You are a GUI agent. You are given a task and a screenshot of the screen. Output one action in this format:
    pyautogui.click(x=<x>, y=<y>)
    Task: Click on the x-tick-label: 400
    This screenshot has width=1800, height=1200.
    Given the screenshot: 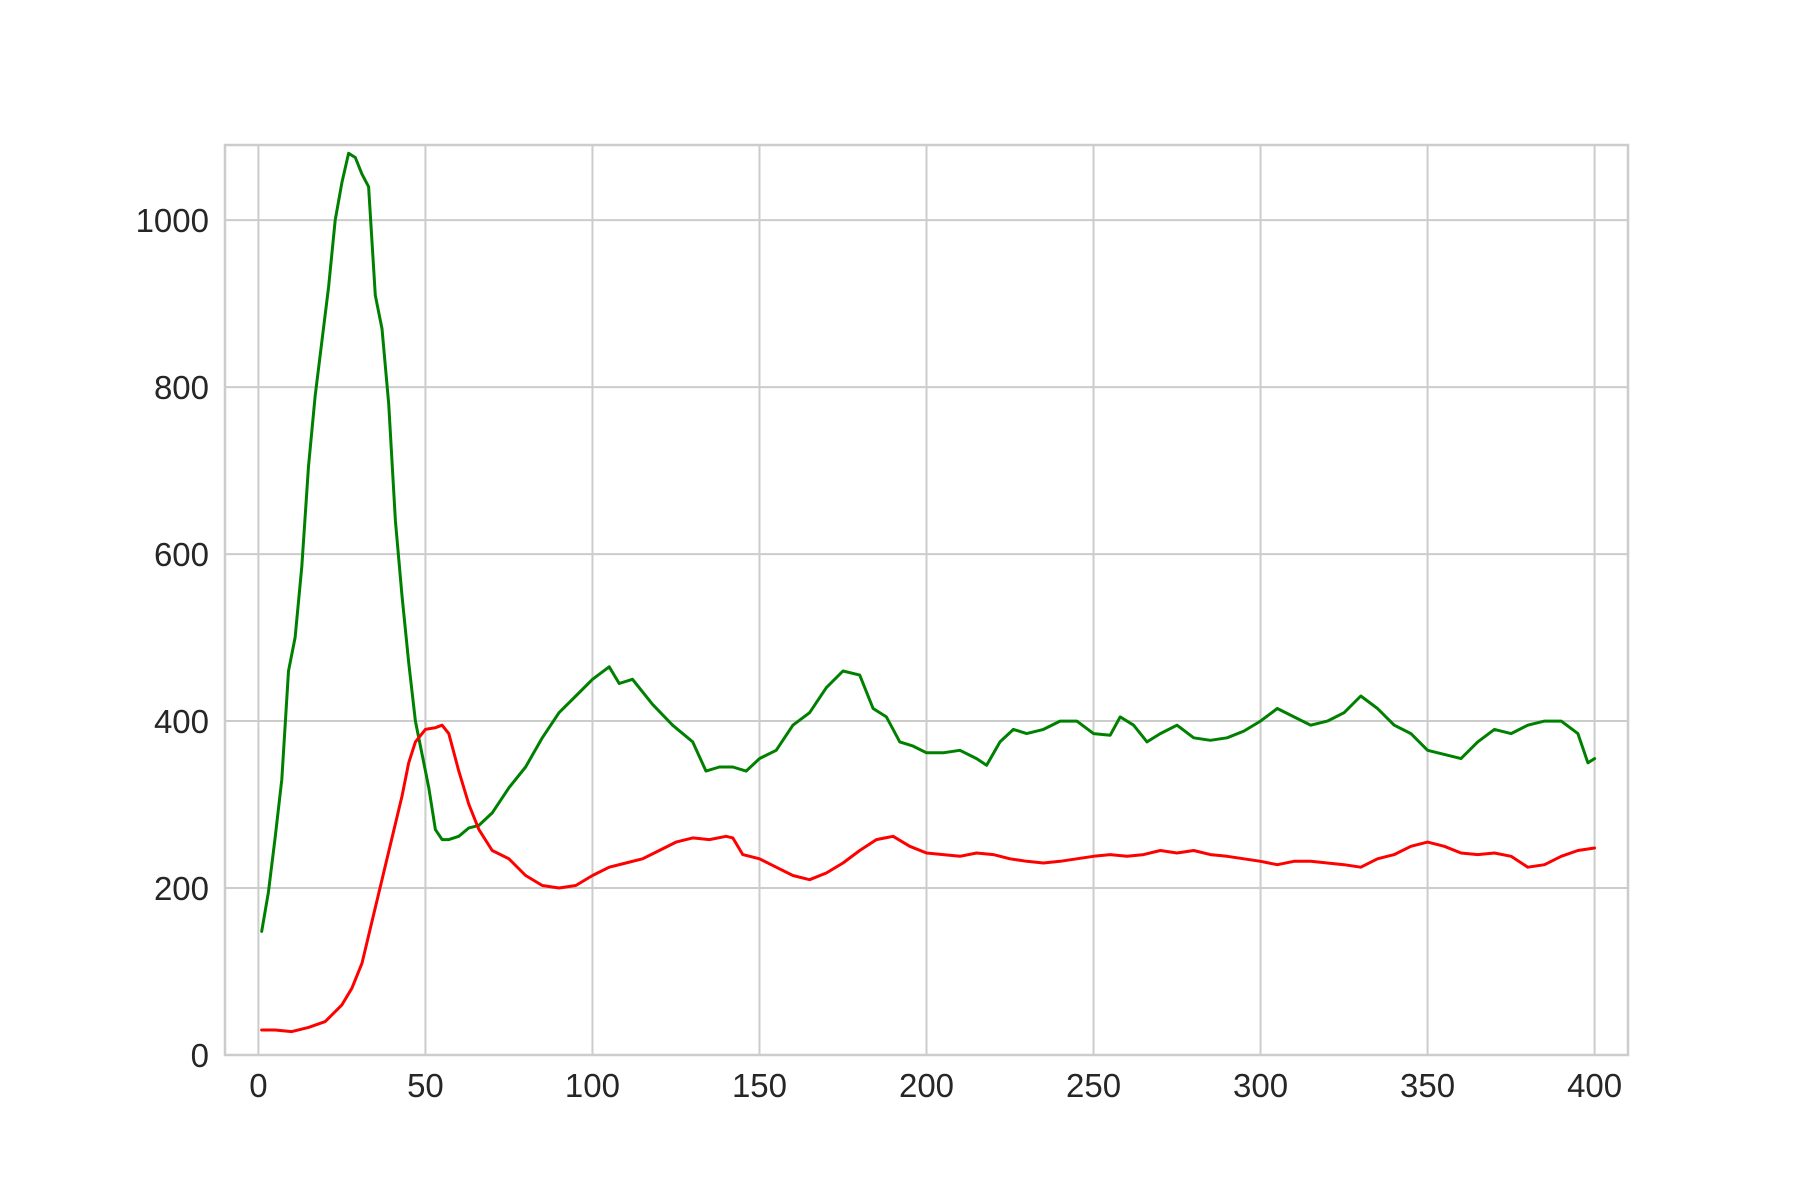 What is the action you would take?
    pyautogui.click(x=1594, y=1085)
    